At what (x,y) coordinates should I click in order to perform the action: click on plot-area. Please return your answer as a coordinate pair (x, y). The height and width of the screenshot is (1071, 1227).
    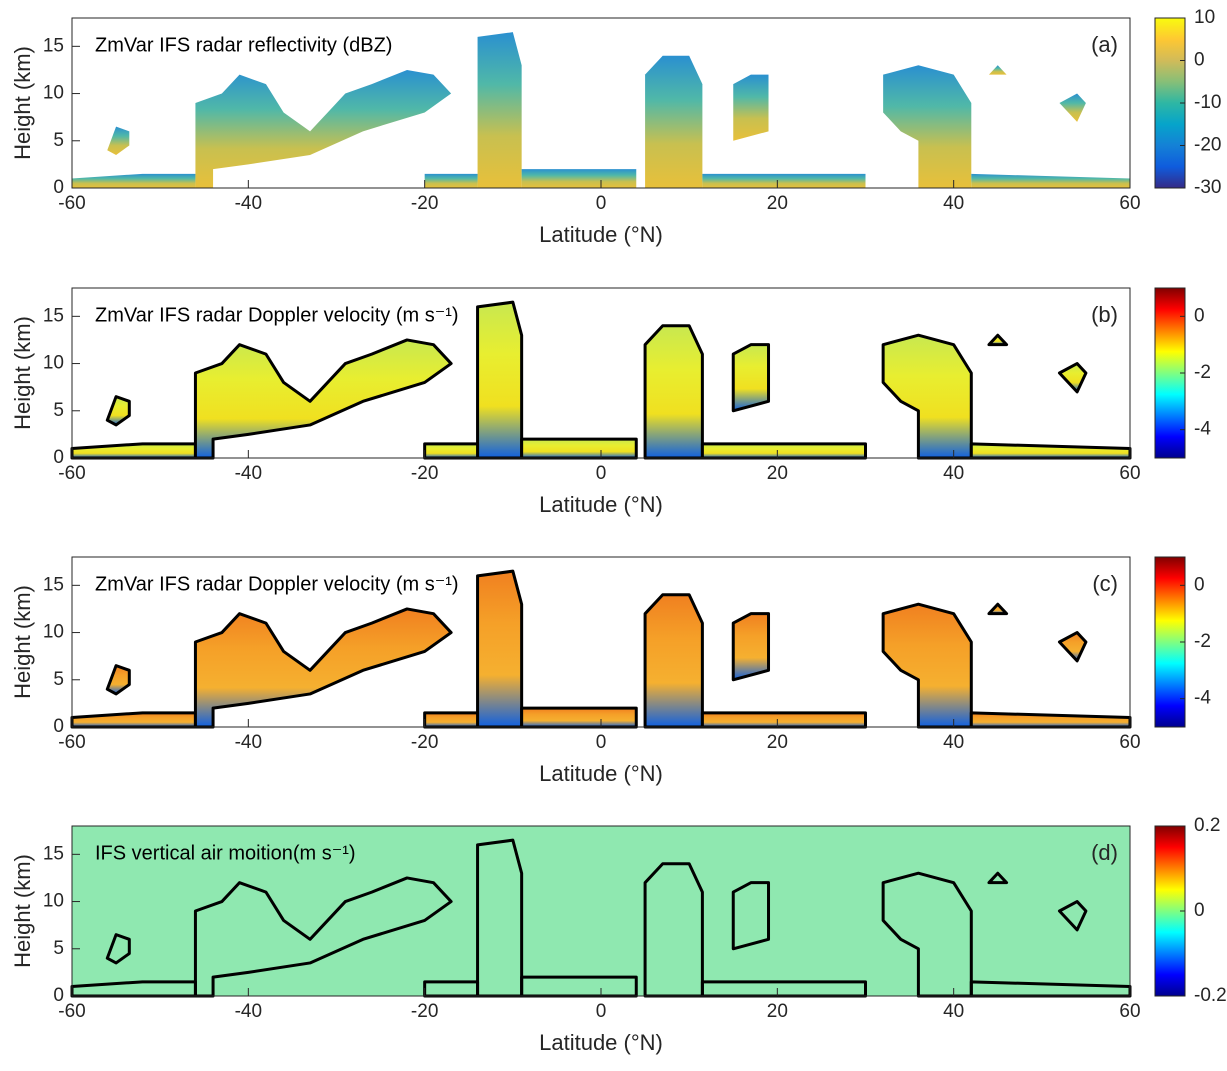
    Looking at the image, I should click on (601, 911).